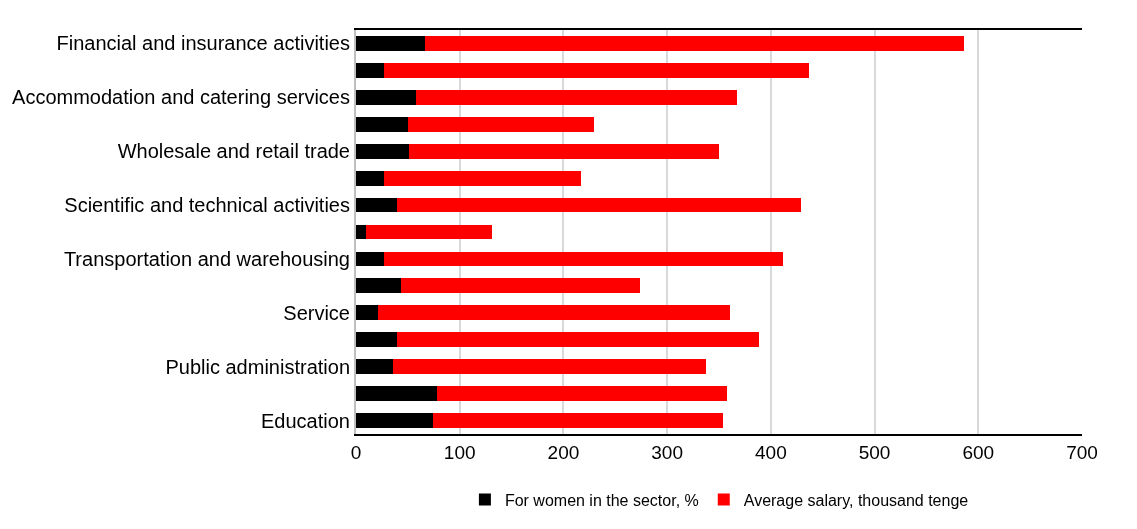 This screenshot has width=1137, height=529. I want to click on y-tick-label: Wholesale and retail trade, so click(233, 151).